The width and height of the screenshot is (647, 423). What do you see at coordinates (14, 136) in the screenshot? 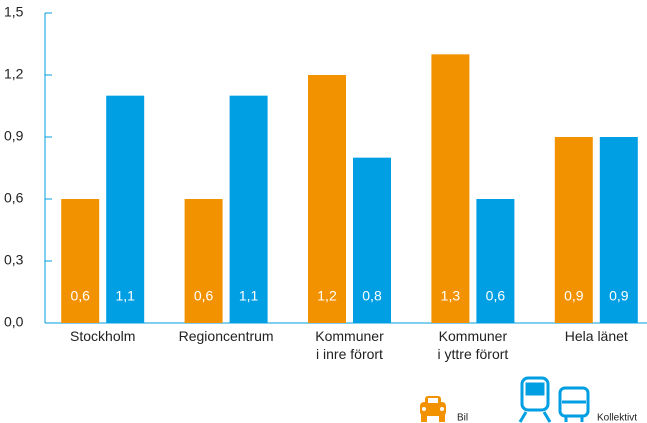
I see `y-tick-label: 0,9` at bounding box center [14, 136].